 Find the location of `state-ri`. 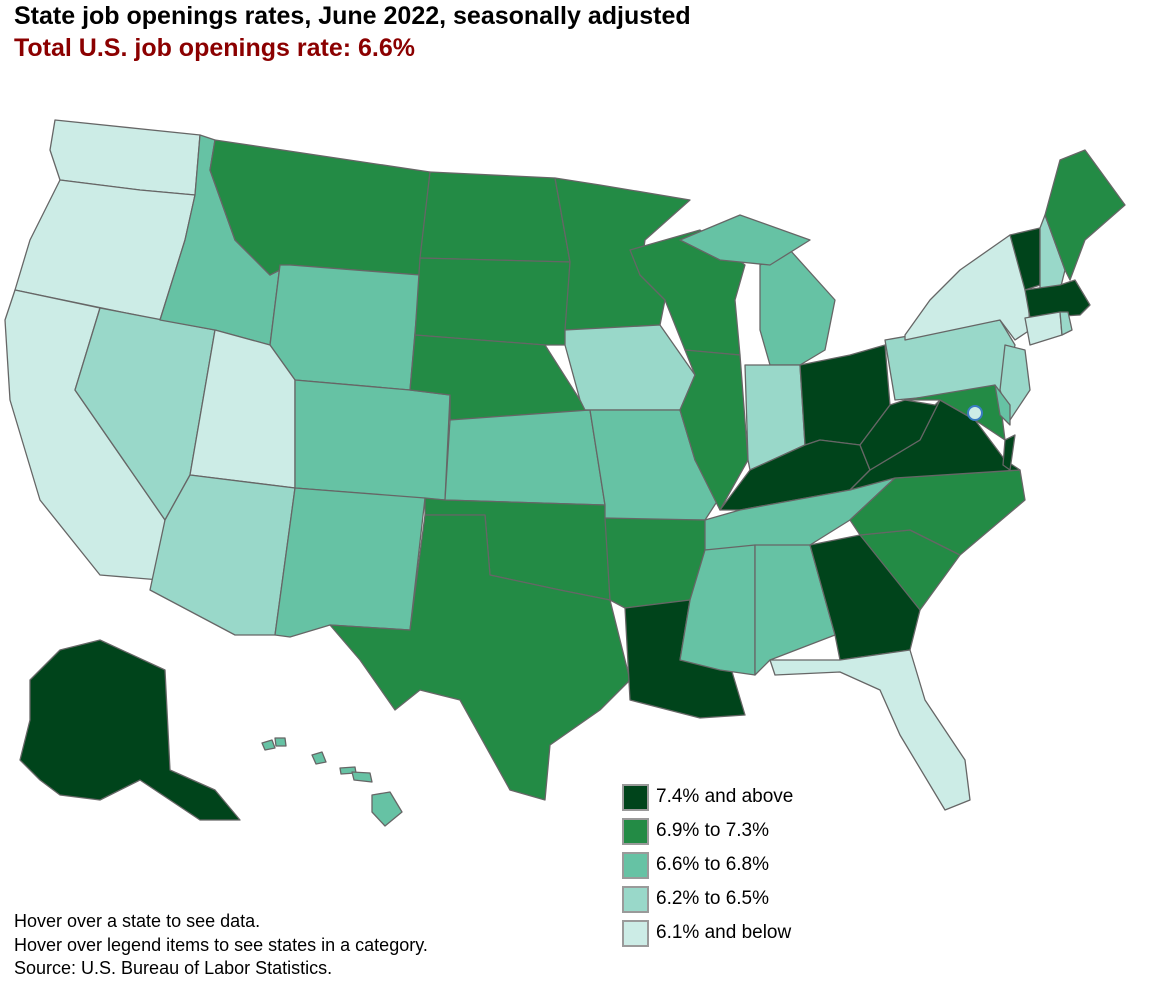

state-ri is located at coordinates (1066, 323).